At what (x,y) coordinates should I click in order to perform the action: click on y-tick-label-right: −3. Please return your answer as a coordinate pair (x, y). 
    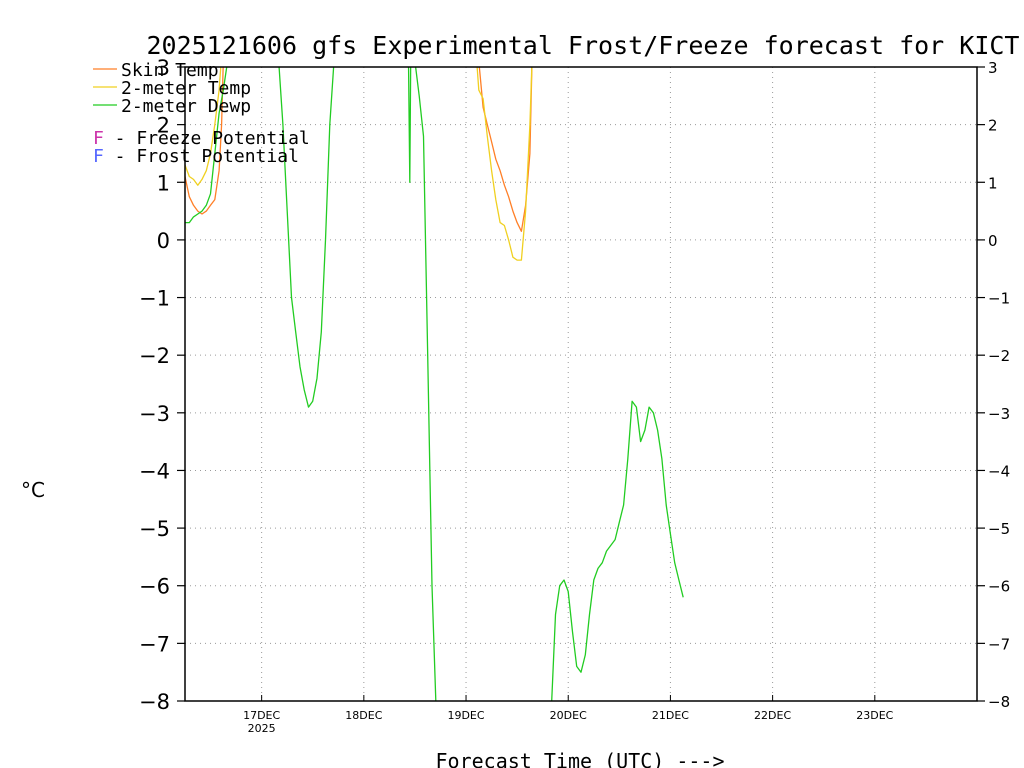
    Looking at the image, I should click on (999, 414).